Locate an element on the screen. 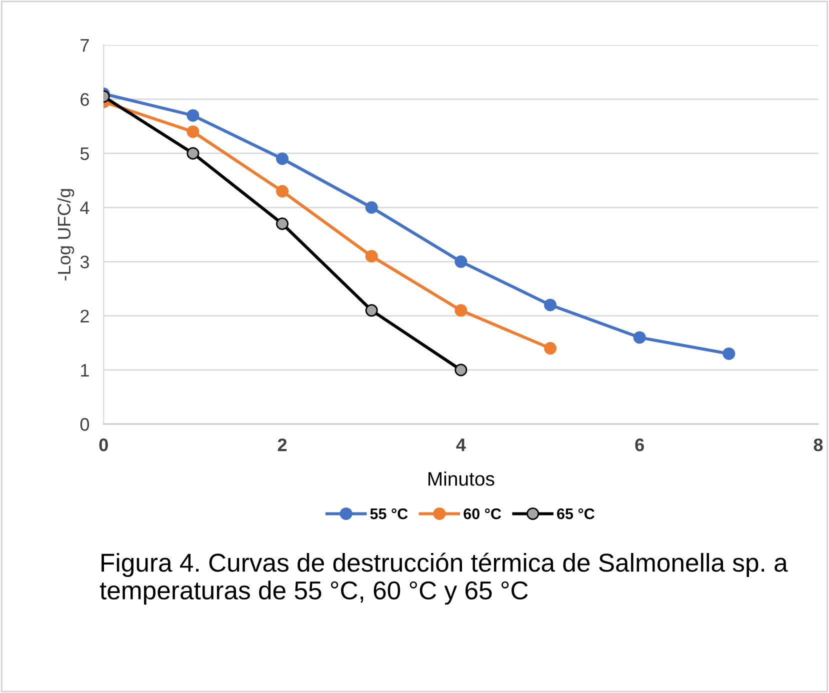  y-tick-label: 2 is located at coordinates (84, 316).